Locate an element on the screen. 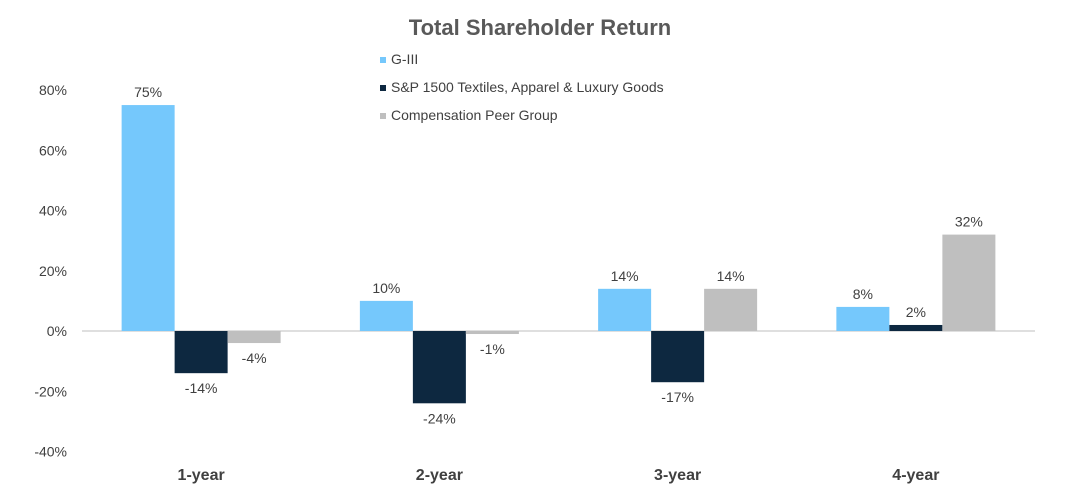  x-tick-label: 3-year is located at coordinates (677, 475).